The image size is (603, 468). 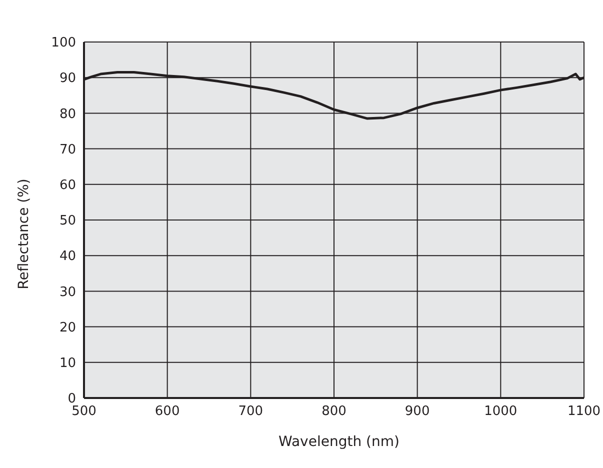 What do you see at coordinates (84, 412) in the screenshot?
I see `x-tick-label: 500` at bounding box center [84, 412].